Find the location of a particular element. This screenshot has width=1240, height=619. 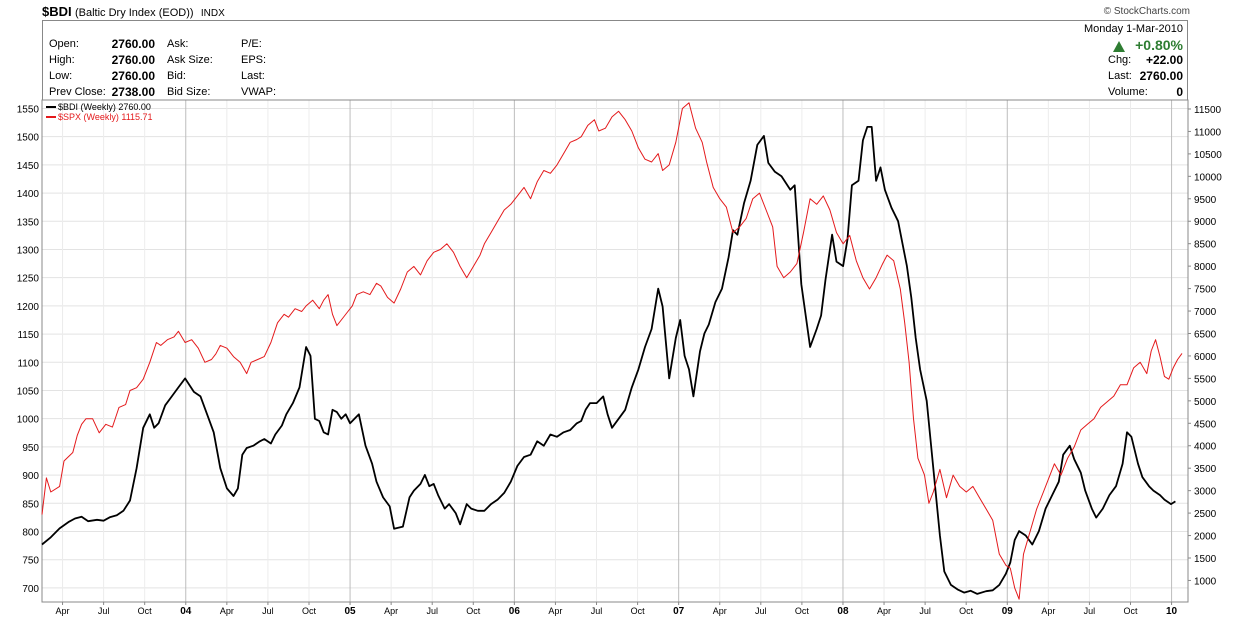

left-tick-label: 1000 is located at coordinates (28, 420).